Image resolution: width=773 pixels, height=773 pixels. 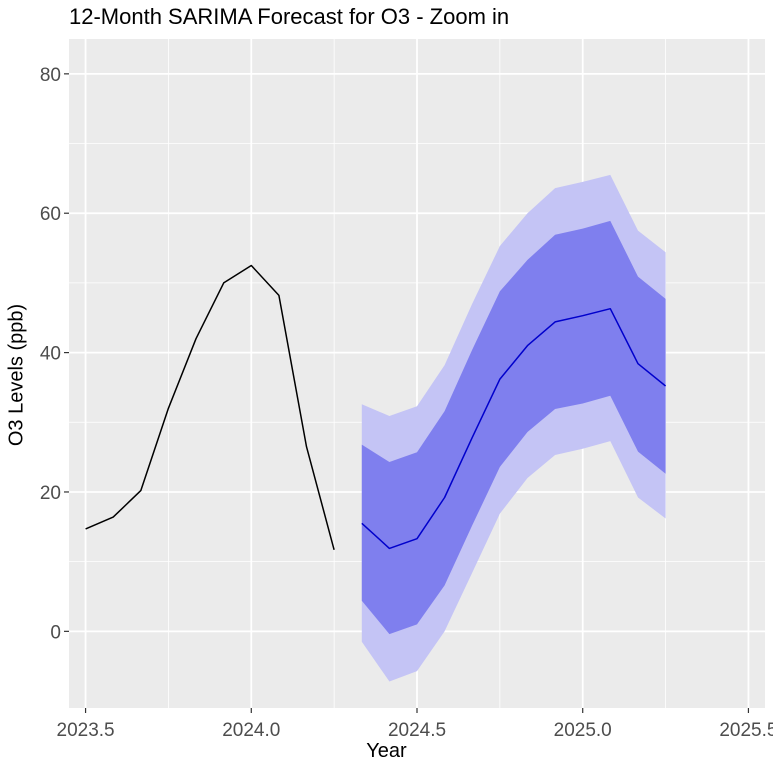 What do you see at coordinates (86, 730) in the screenshot?
I see `x-tick-label: 2023.5` at bounding box center [86, 730].